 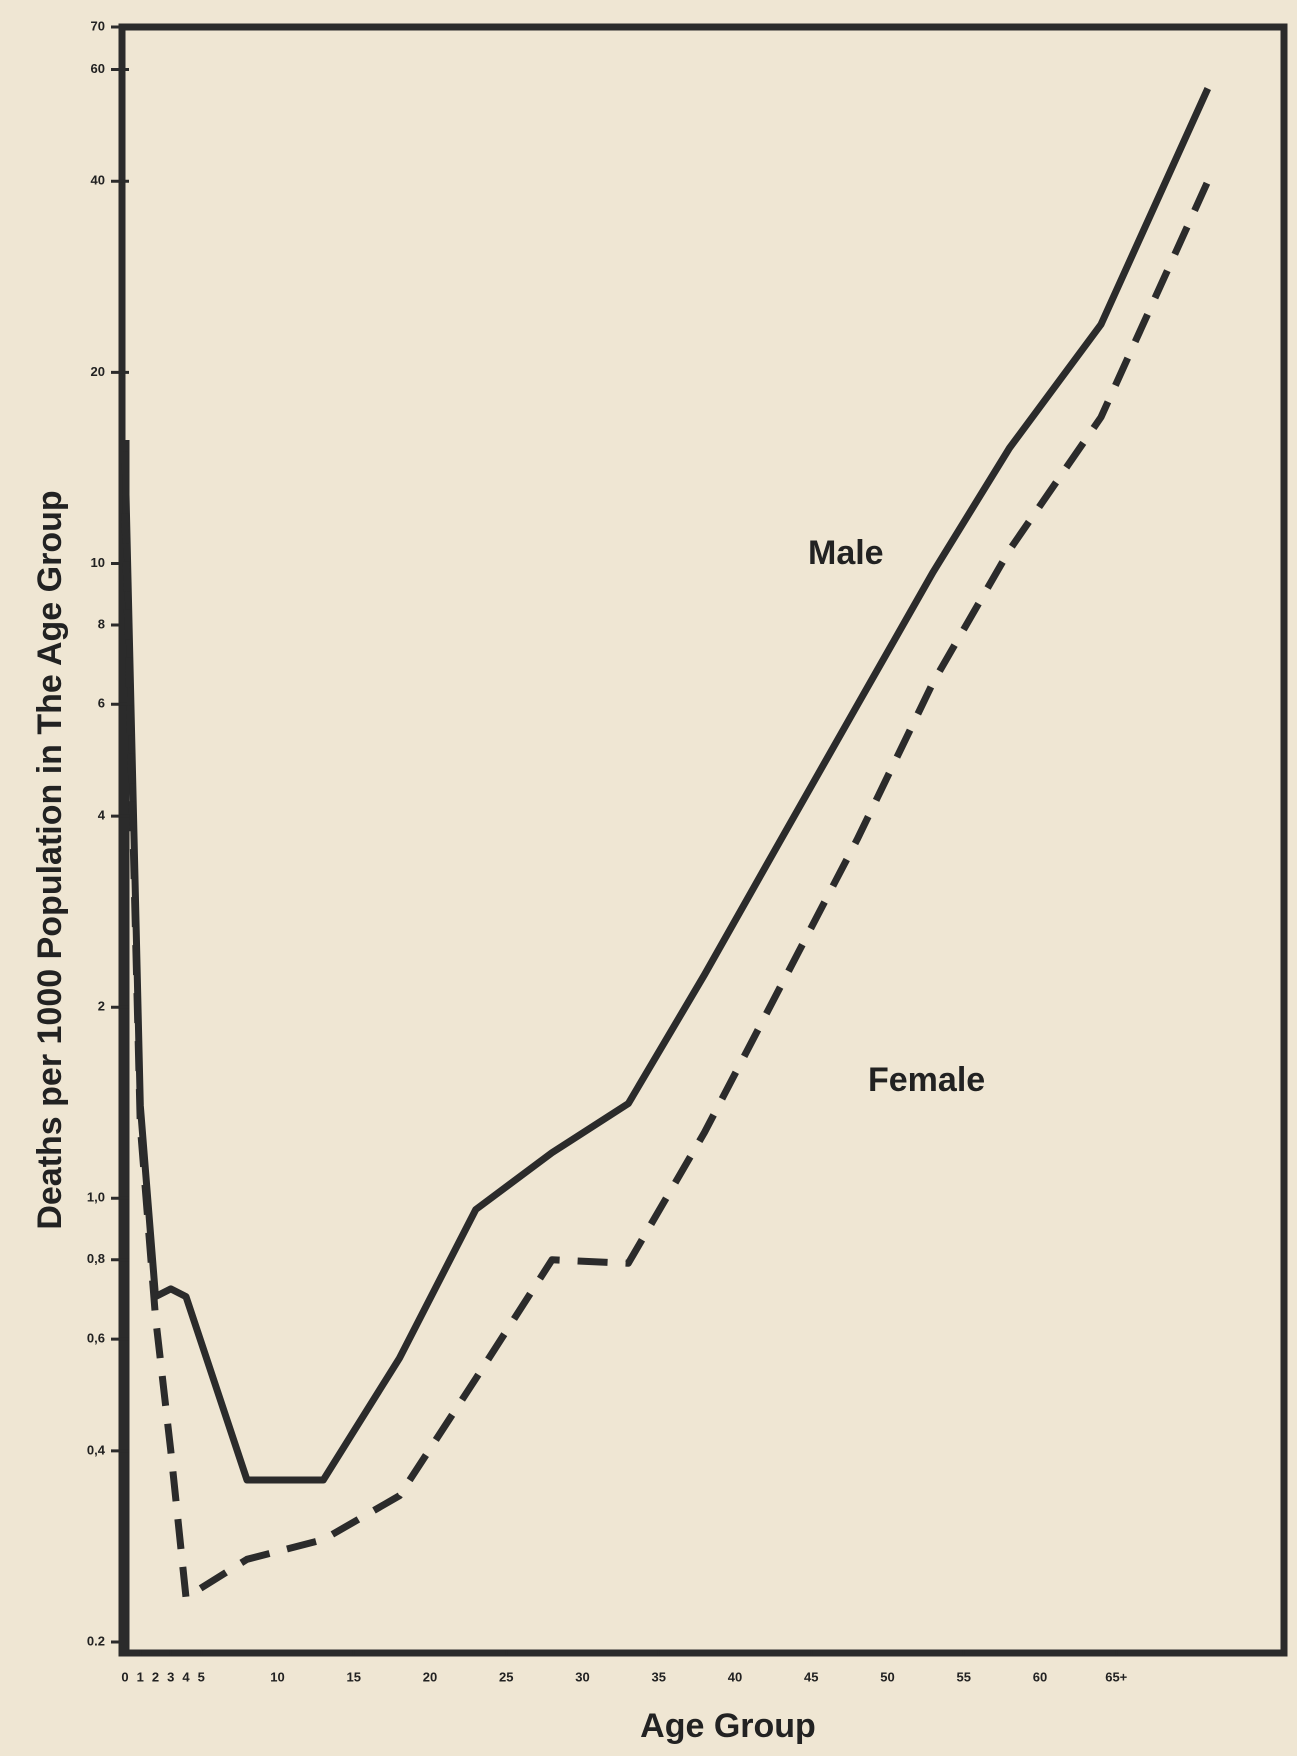 I want to click on x-tick-label: 0, so click(x=124, y=1676).